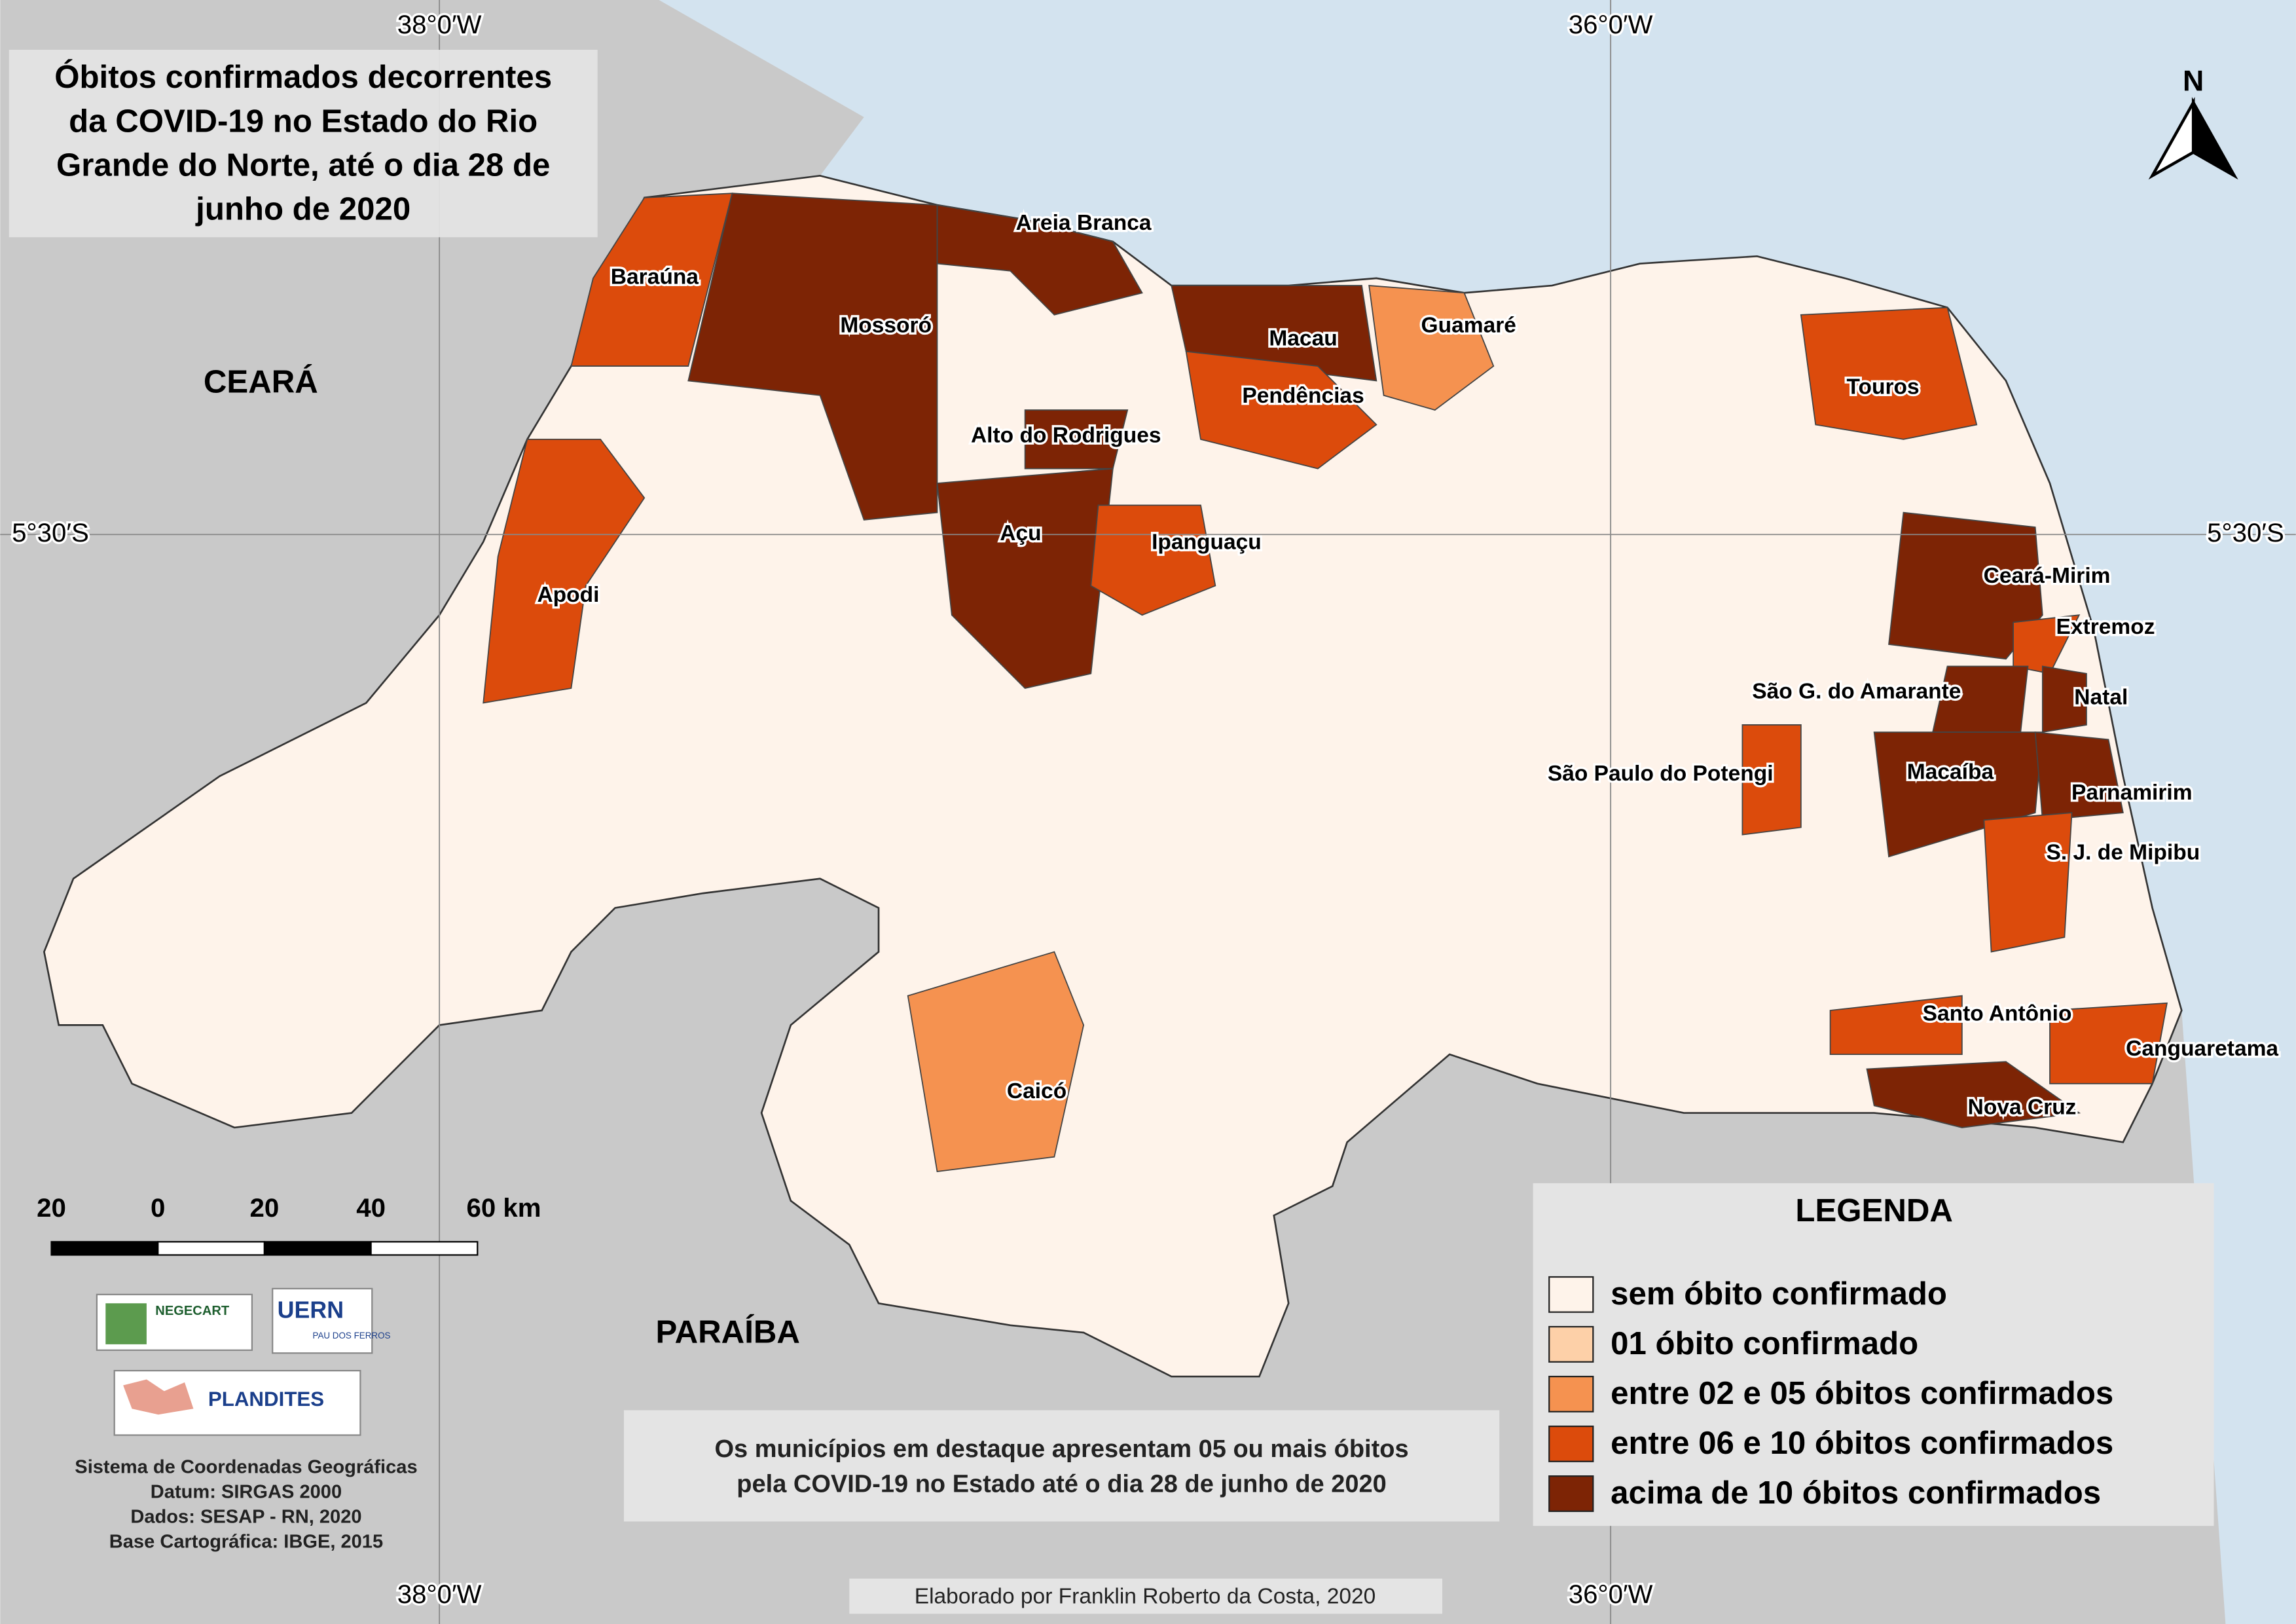  I want to click on legend-label: acima de 10 óbitos confirmados, so click(1856, 1493).